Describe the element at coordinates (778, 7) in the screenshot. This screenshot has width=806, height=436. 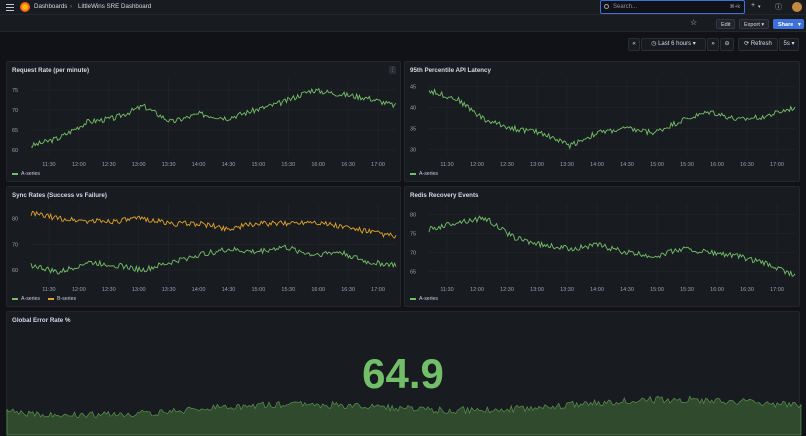
I see `help-icon: ⓘ` at that location.